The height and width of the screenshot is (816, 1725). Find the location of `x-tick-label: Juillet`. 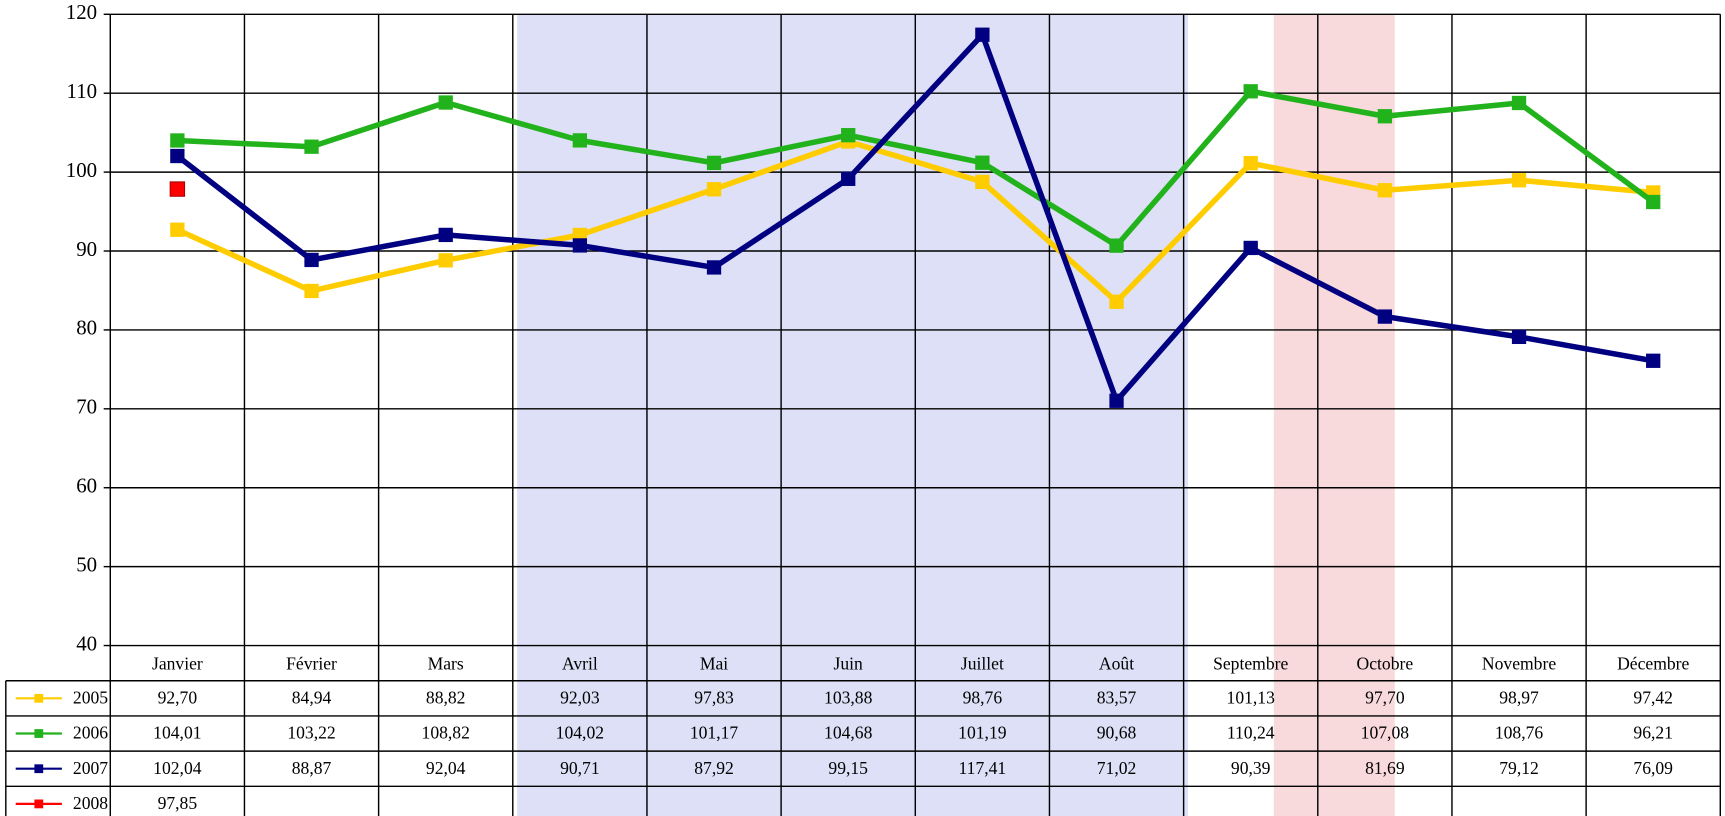

x-tick-label: Juillet is located at coordinates (982, 663).